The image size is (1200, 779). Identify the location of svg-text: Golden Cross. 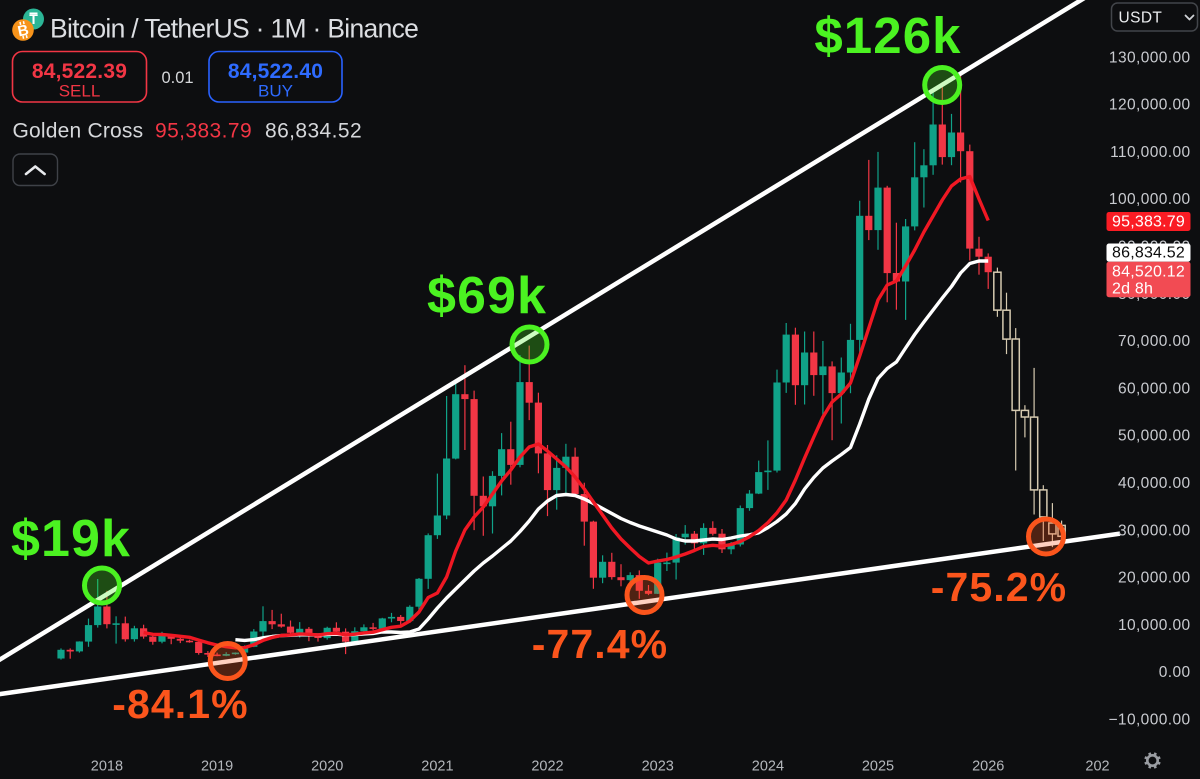
(78, 131).